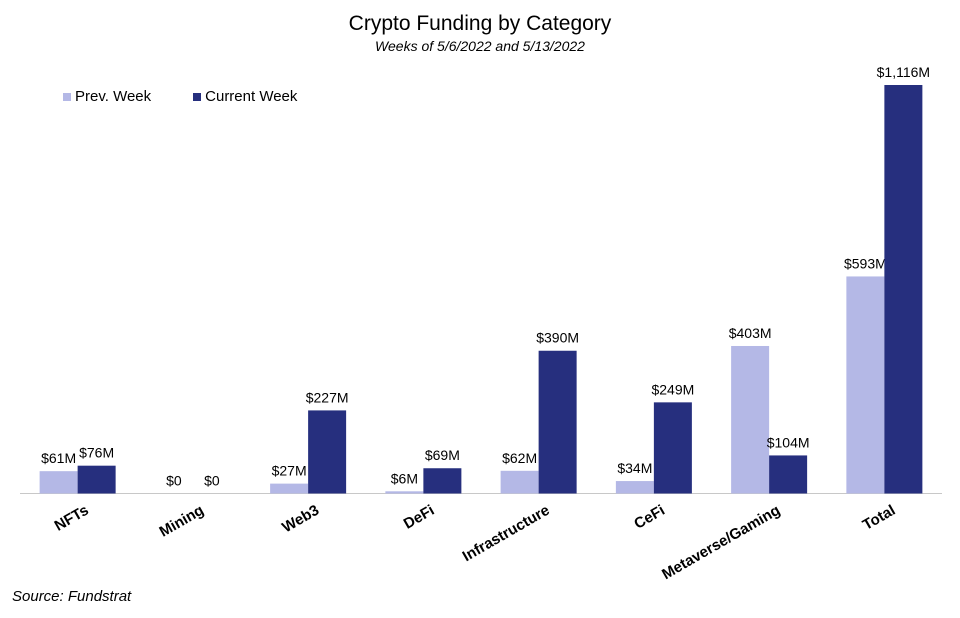 Image resolution: width=960 pixels, height=618 pixels. Describe the element at coordinates (865, 263) in the screenshot. I see `data-label-prev-week-7: $593M` at that location.